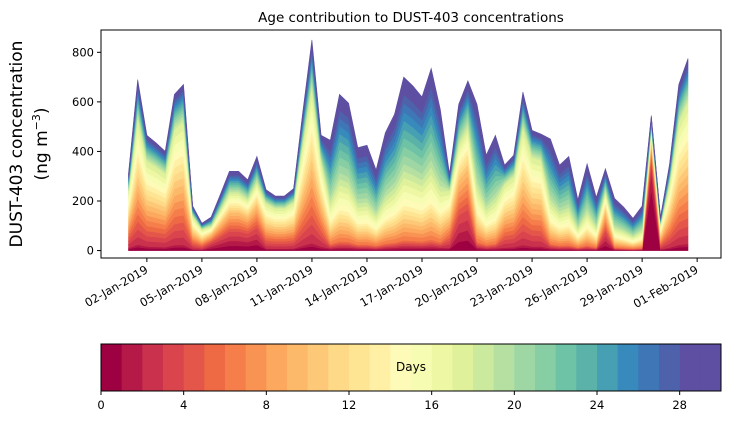  Describe the element at coordinates (431, 405) in the screenshot. I see `colorbar-tick-label: 16` at that location.